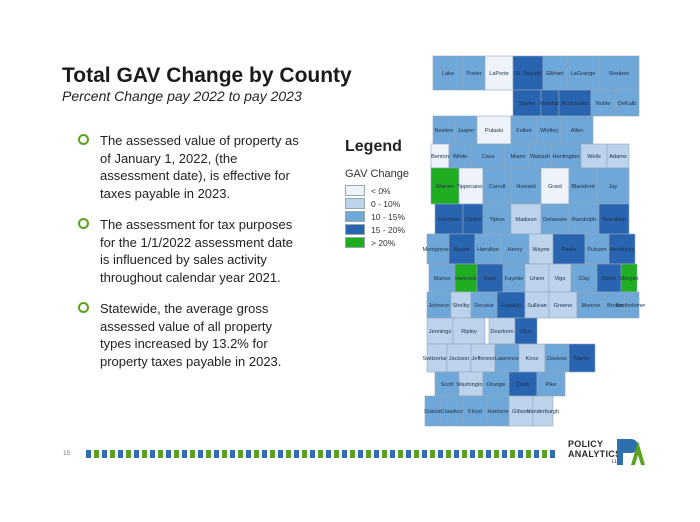 This screenshot has width=700, height=522. What do you see at coordinates (497, 412) in the screenshot?
I see `county-label: Harrison` at bounding box center [497, 412].